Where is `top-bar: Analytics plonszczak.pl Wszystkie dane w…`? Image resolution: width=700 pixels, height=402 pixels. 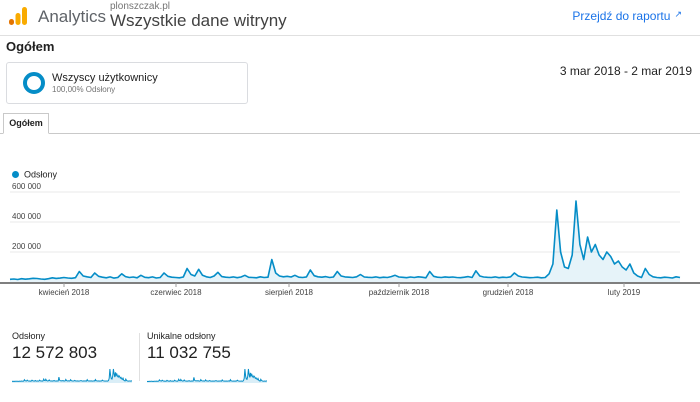
top-bar: Analytics plonszczak.pl Wszystkie dane w… is located at coordinates (350, 18).